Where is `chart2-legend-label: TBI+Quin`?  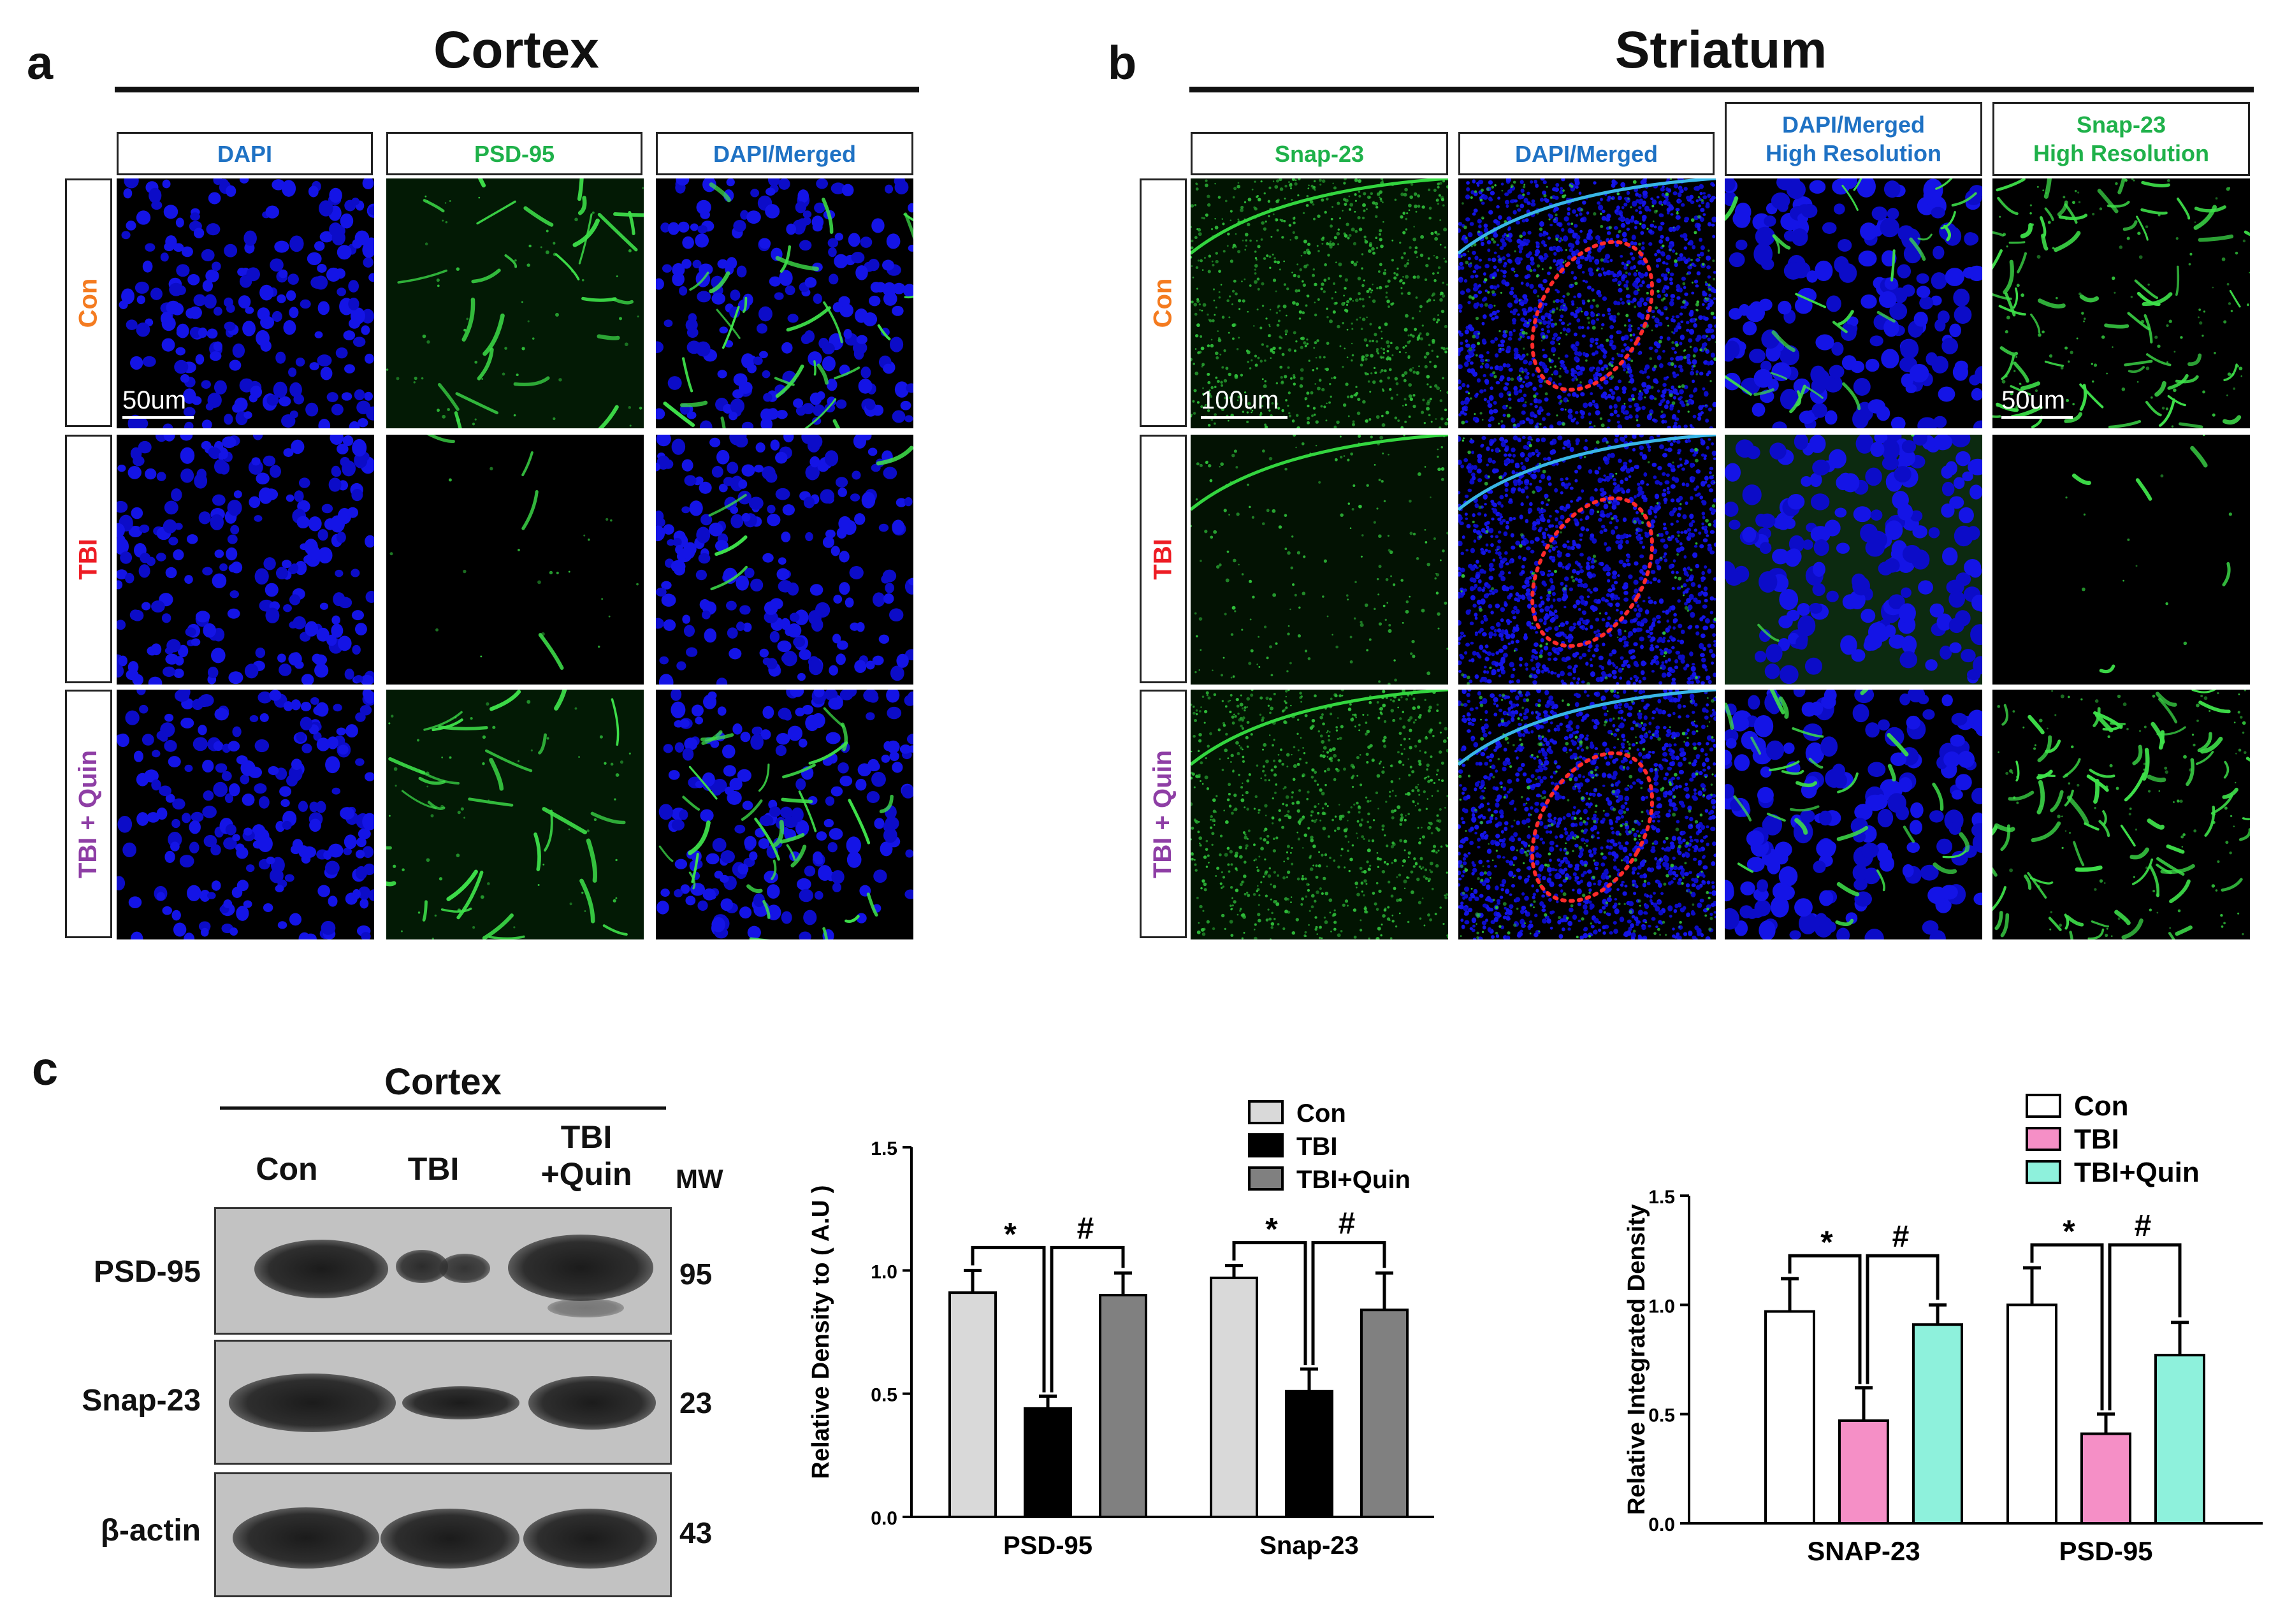 chart2-legend-label: TBI+Quin is located at coordinates (2137, 1172).